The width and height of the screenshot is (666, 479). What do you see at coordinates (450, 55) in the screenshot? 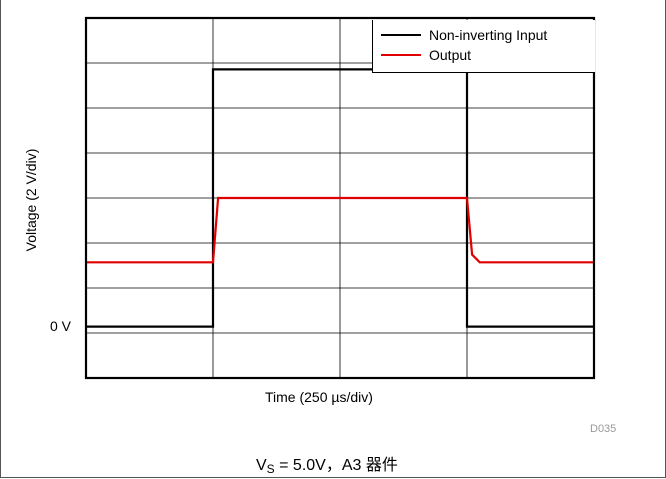
I see `legend-label-output: Output` at bounding box center [450, 55].